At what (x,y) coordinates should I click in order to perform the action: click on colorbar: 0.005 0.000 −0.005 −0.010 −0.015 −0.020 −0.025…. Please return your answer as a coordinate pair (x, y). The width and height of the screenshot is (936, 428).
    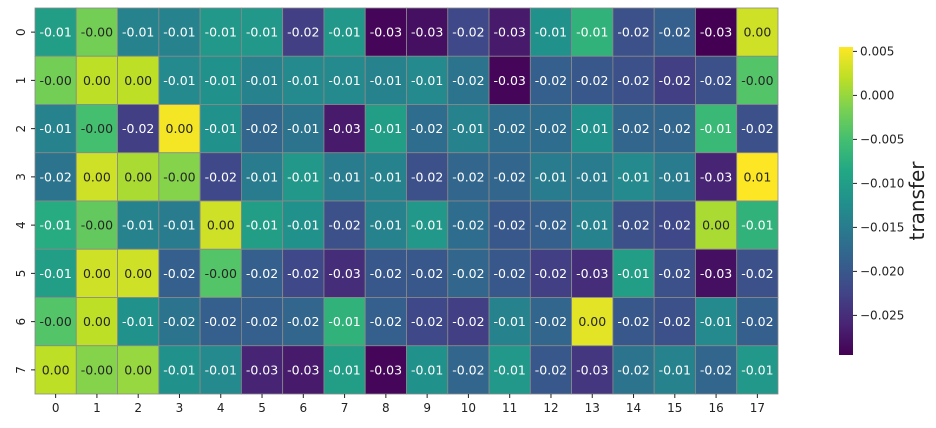
    Looking at the image, I should click on (884, 199).